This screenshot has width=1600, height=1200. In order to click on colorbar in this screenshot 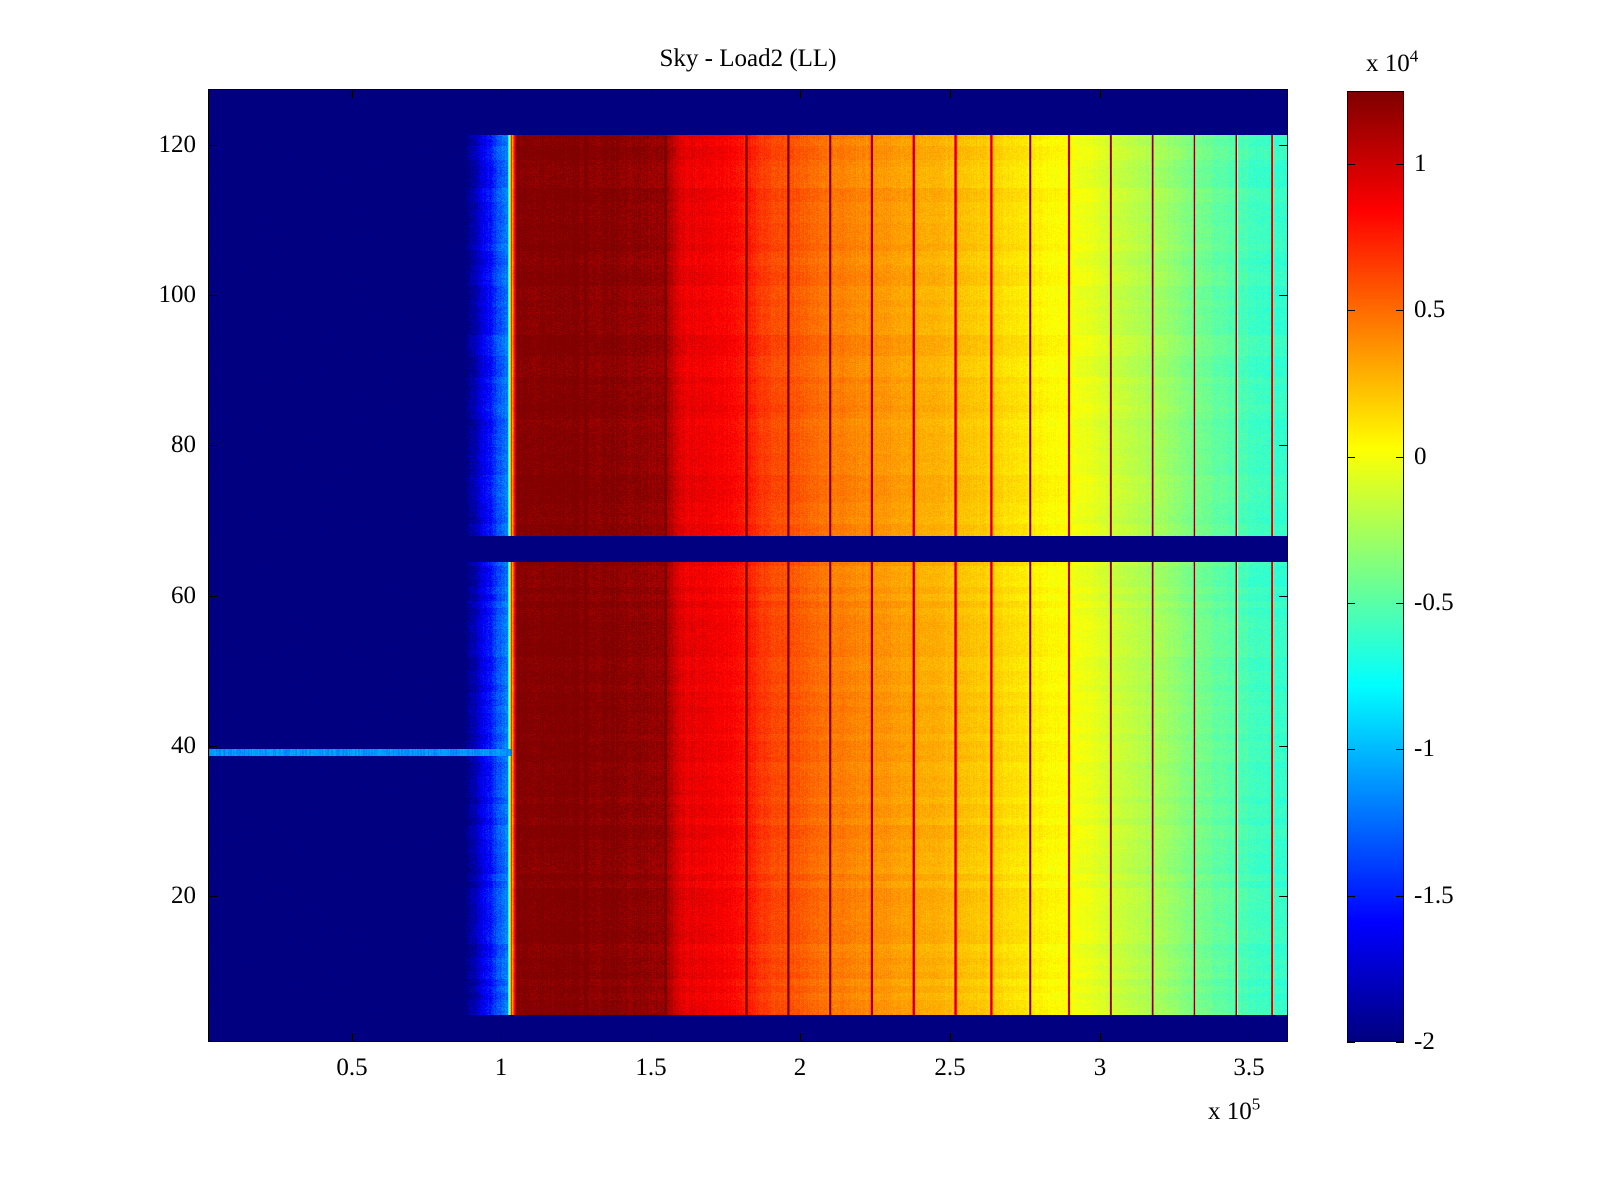, I will do `click(1375, 566)`.